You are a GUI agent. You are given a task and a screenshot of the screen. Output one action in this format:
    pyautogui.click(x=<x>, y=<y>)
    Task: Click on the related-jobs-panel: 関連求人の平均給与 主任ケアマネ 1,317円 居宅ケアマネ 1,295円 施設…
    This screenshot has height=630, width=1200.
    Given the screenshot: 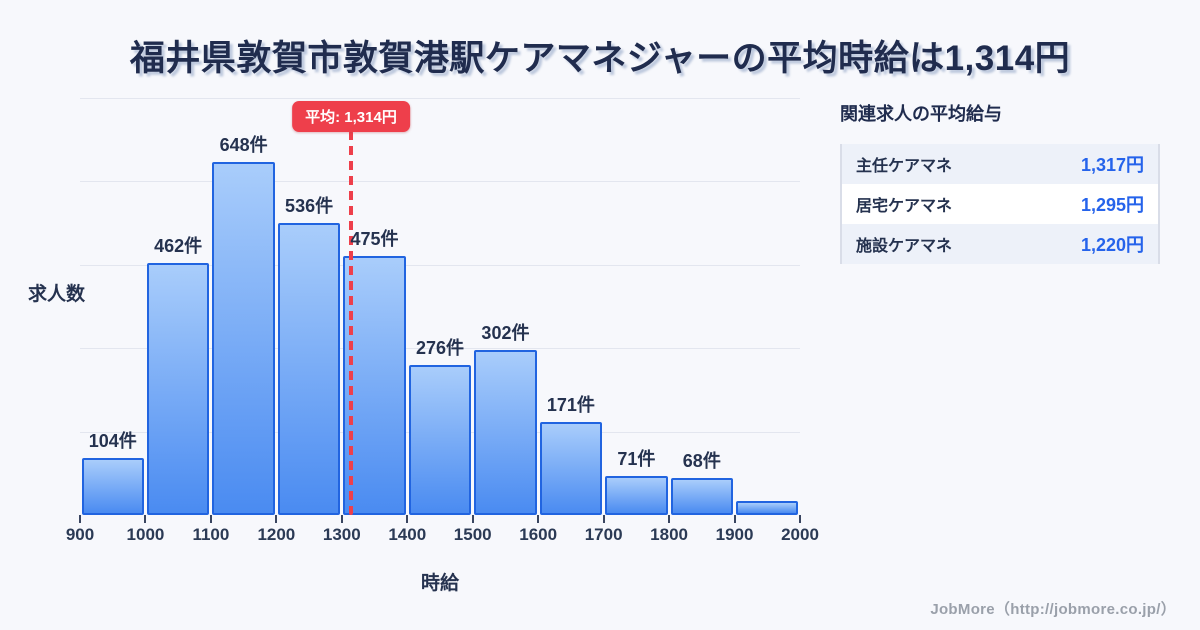 What is the action you would take?
    pyautogui.click(x=1000, y=182)
    